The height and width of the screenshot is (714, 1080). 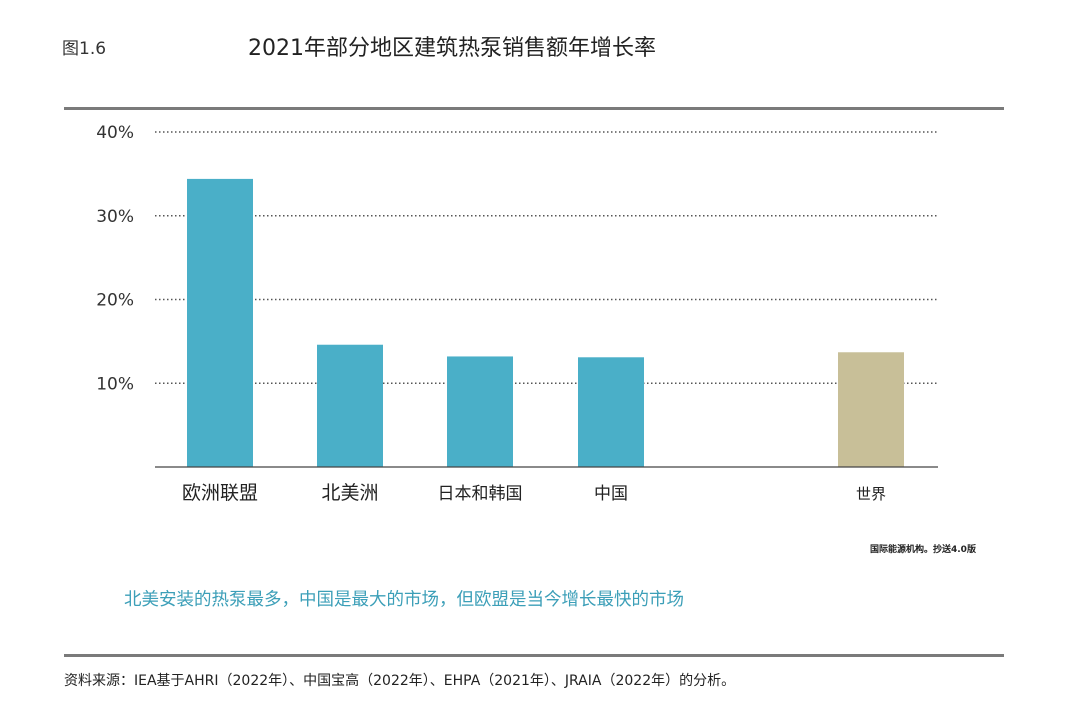 What do you see at coordinates (115, 301) in the screenshot?
I see `y-tick-label: 20%` at bounding box center [115, 301].